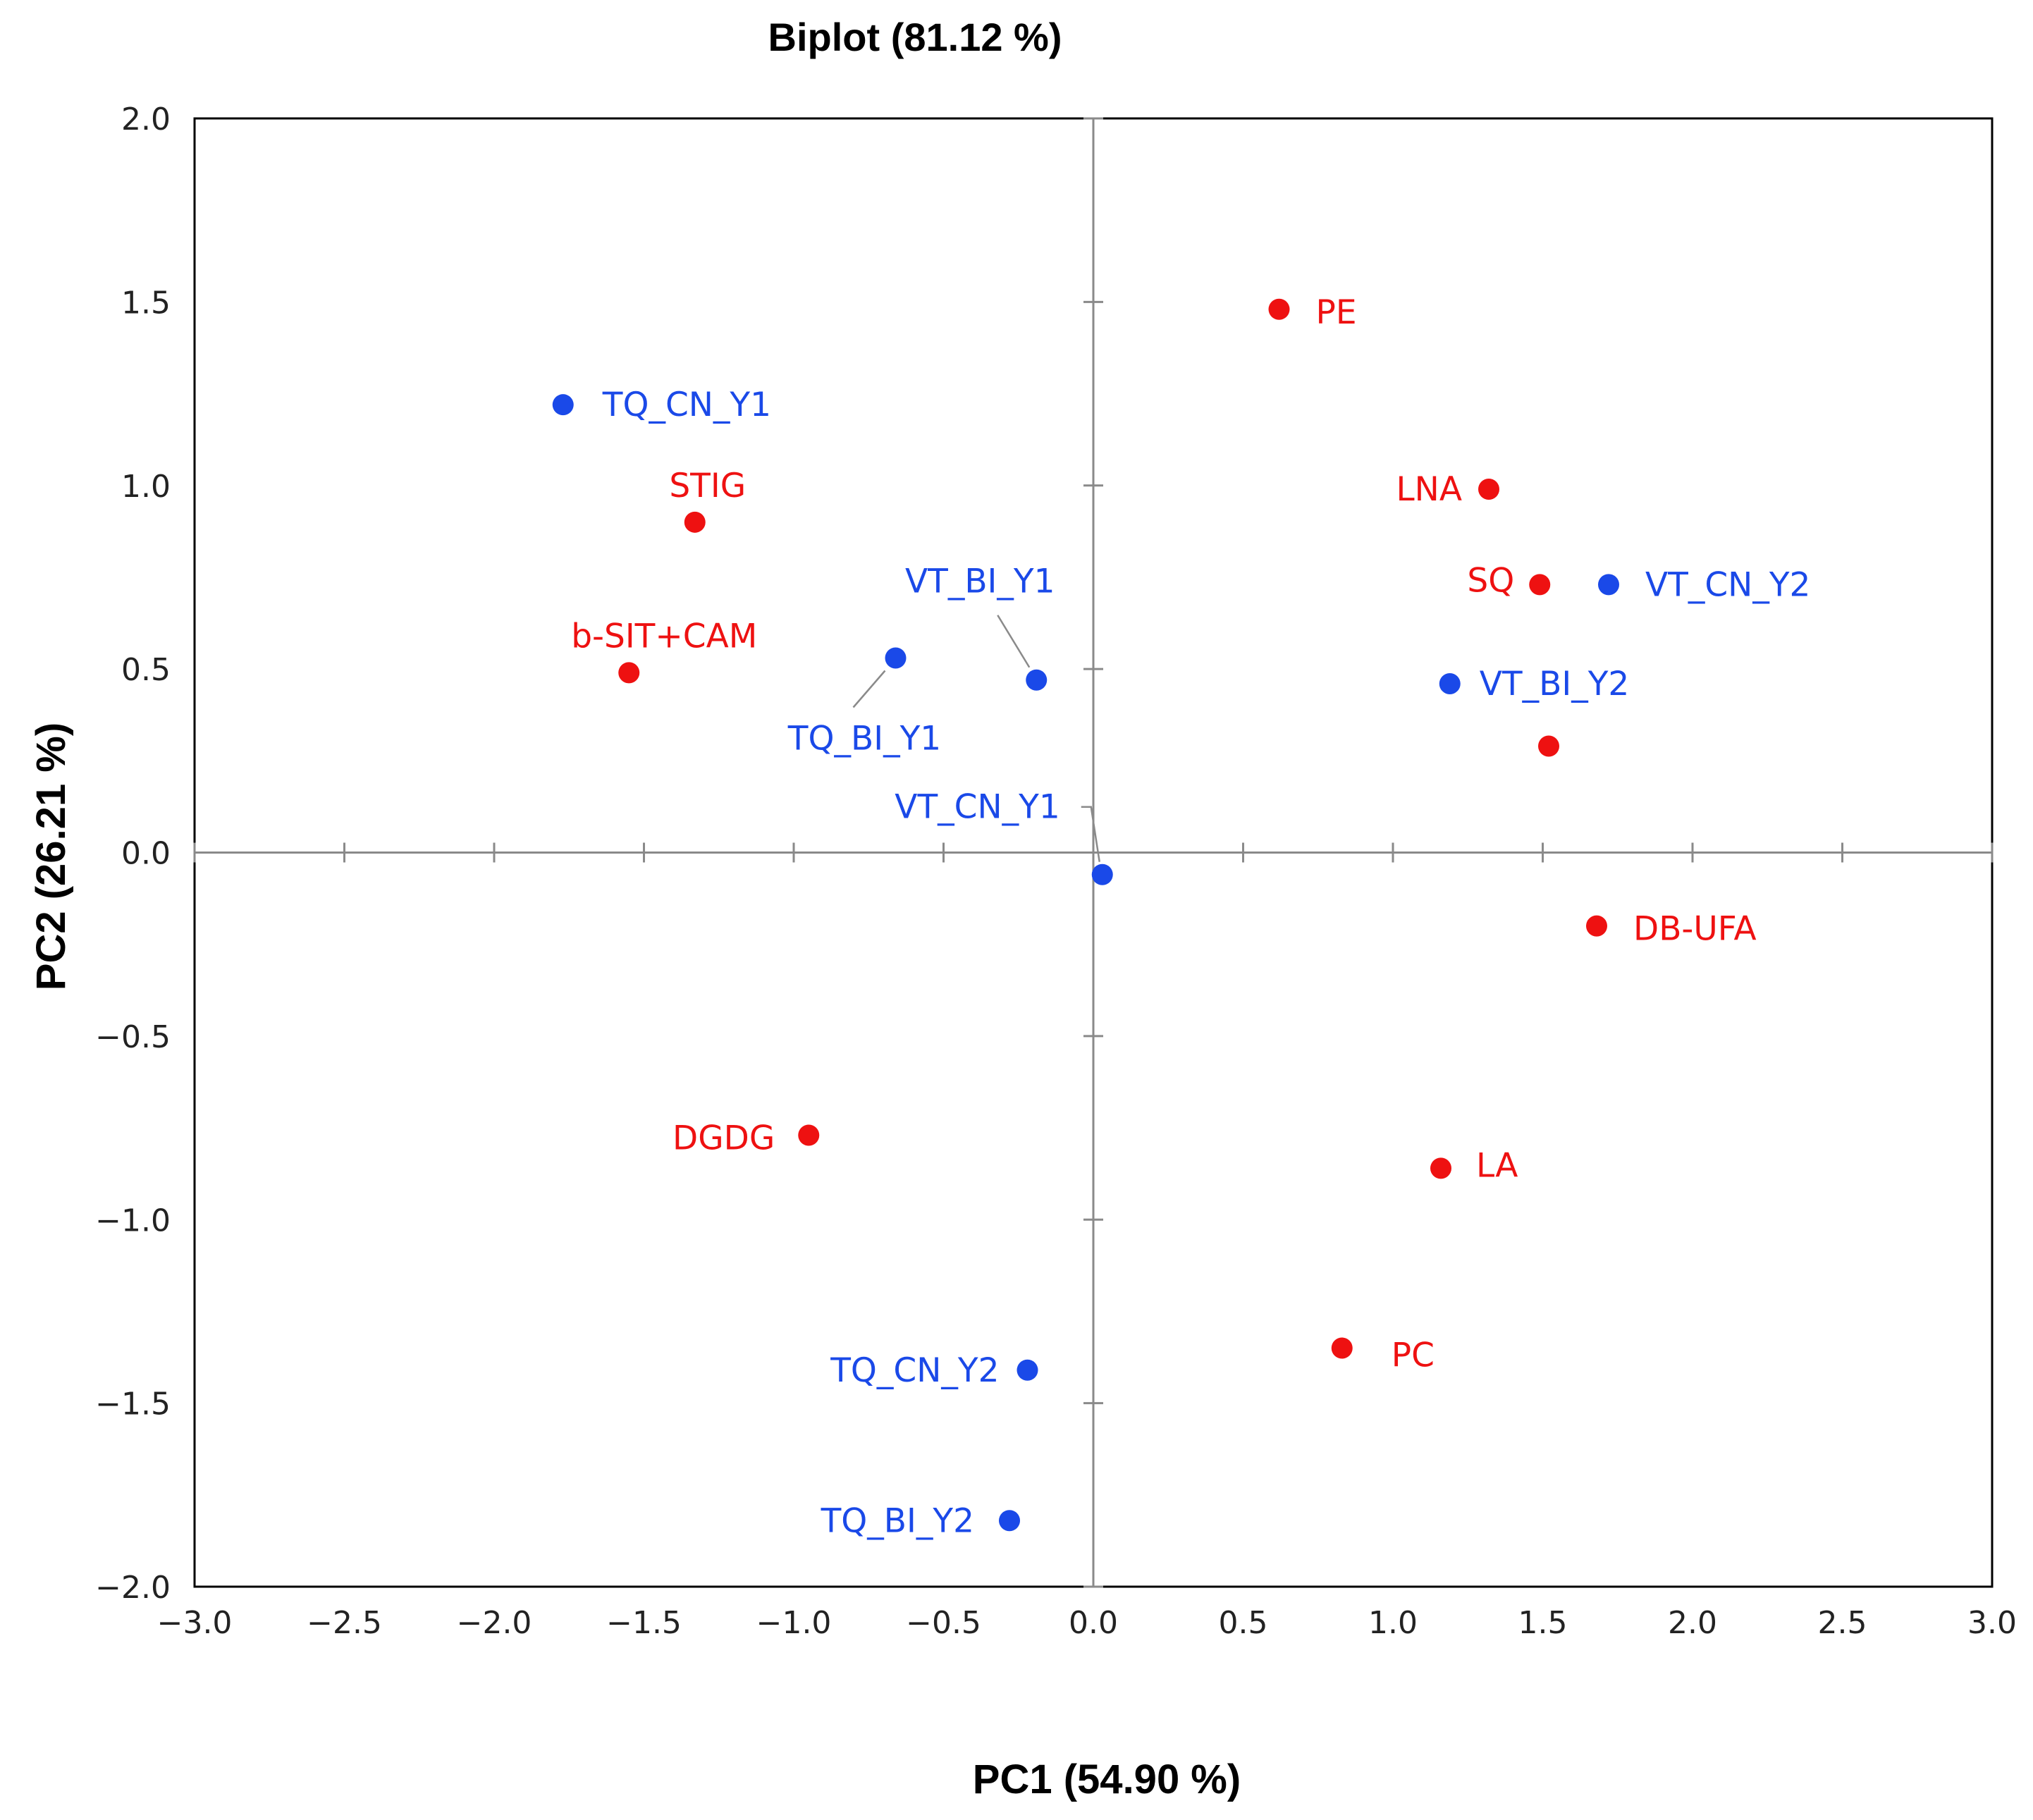 This screenshot has height=1820, width=2033. Describe the element at coordinates (1393, 1623) in the screenshot. I see `x-tick-label: 1.0` at that location.